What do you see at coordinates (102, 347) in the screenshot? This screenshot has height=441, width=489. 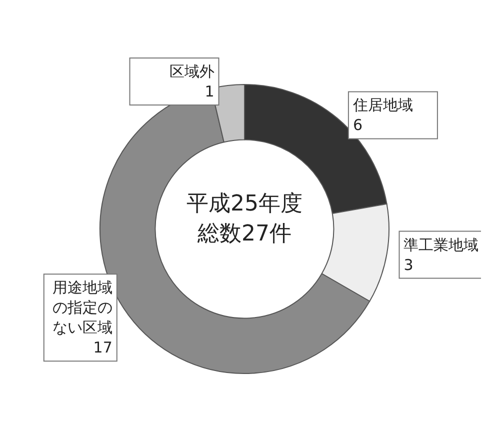 I see `data-label: 17` at bounding box center [102, 347].